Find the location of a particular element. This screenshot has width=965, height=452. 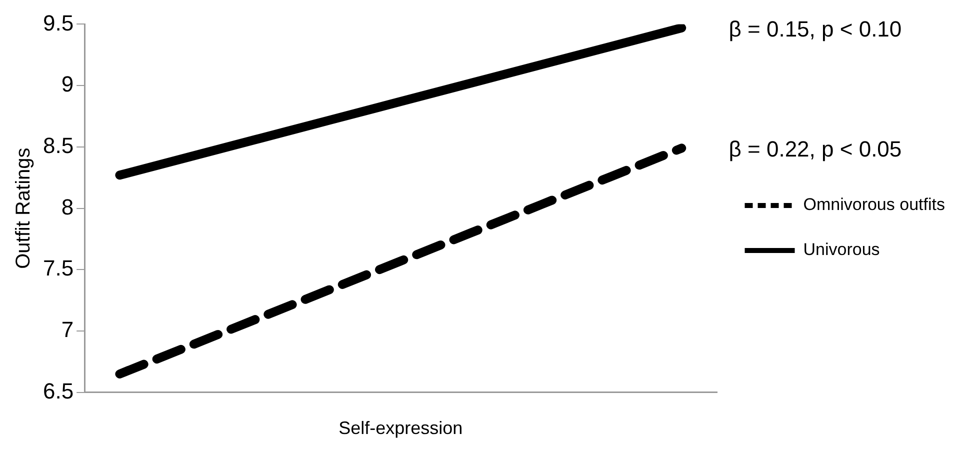

y-tick-label: 8.5 is located at coordinates (58, 145).